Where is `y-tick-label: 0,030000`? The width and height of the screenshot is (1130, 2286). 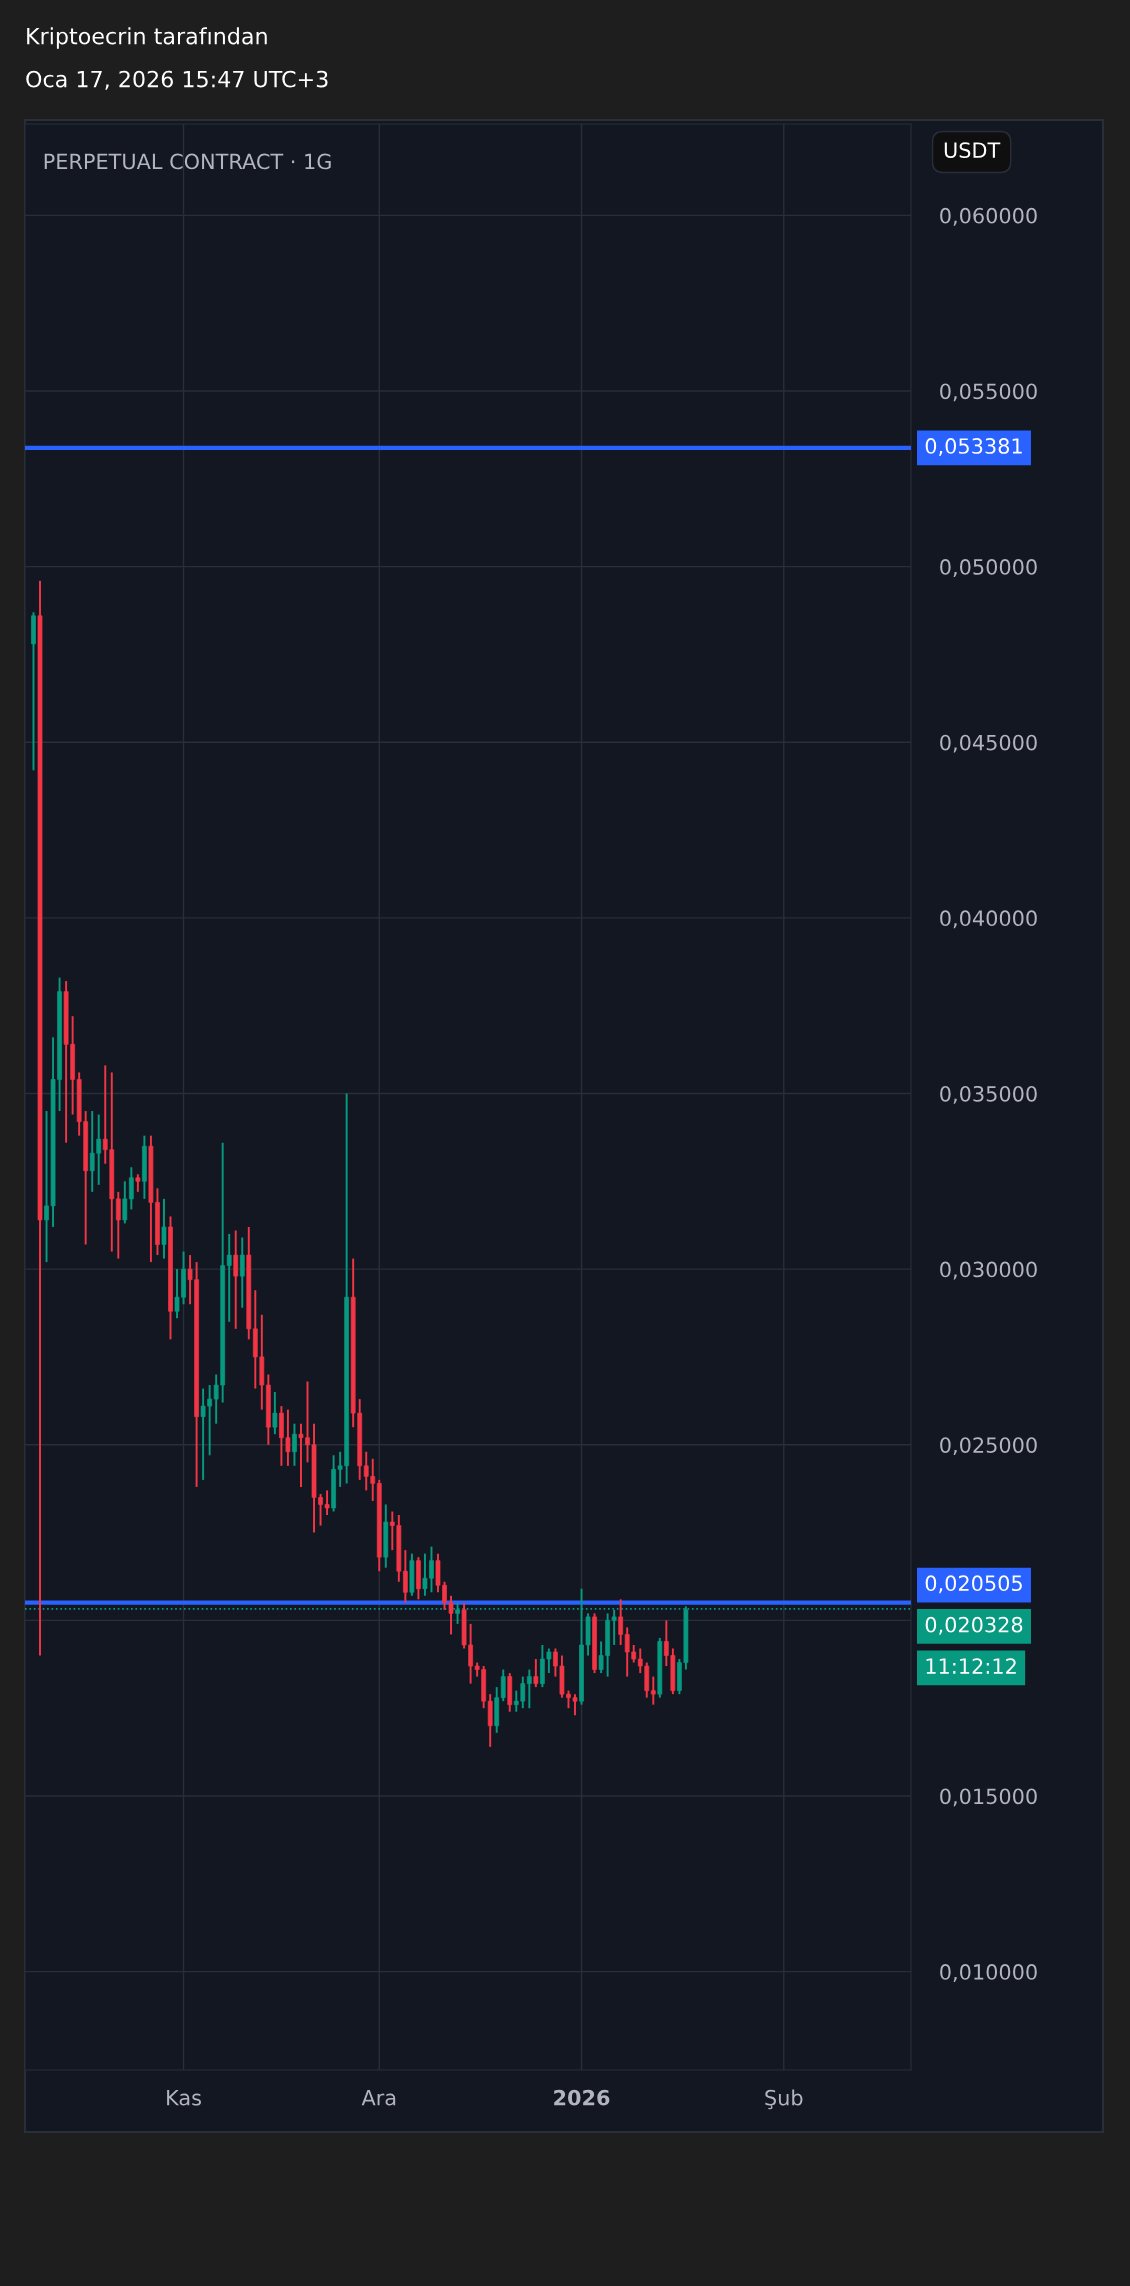
y-tick-label: 0,030000 is located at coordinates (988, 1270).